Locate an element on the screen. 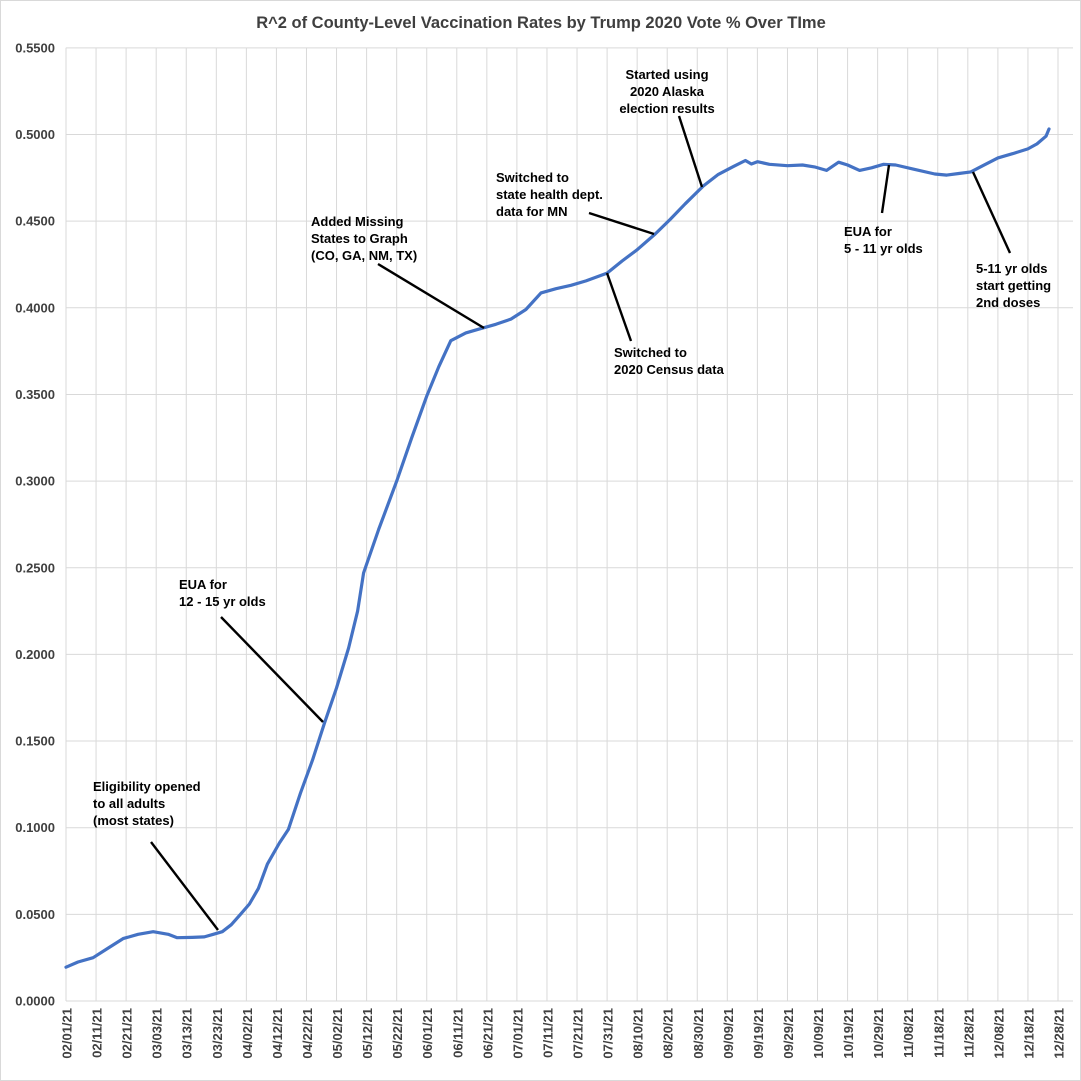 The image size is (1081, 1081). x-tick-label: 05/02/21 is located at coordinates (337, 1033).